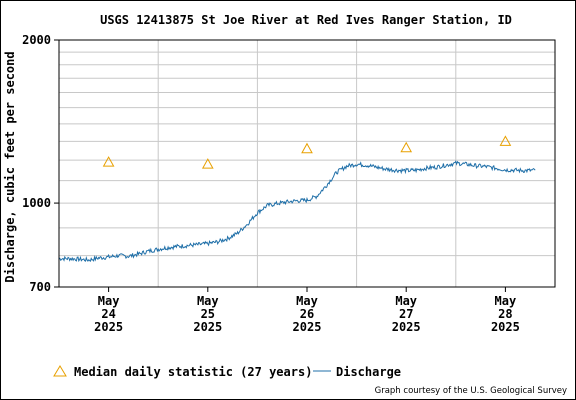 This screenshot has height=400, width=576. Describe the element at coordinates (40, 287) in the screenshot. I see `y-tick-label: 700` at that location.